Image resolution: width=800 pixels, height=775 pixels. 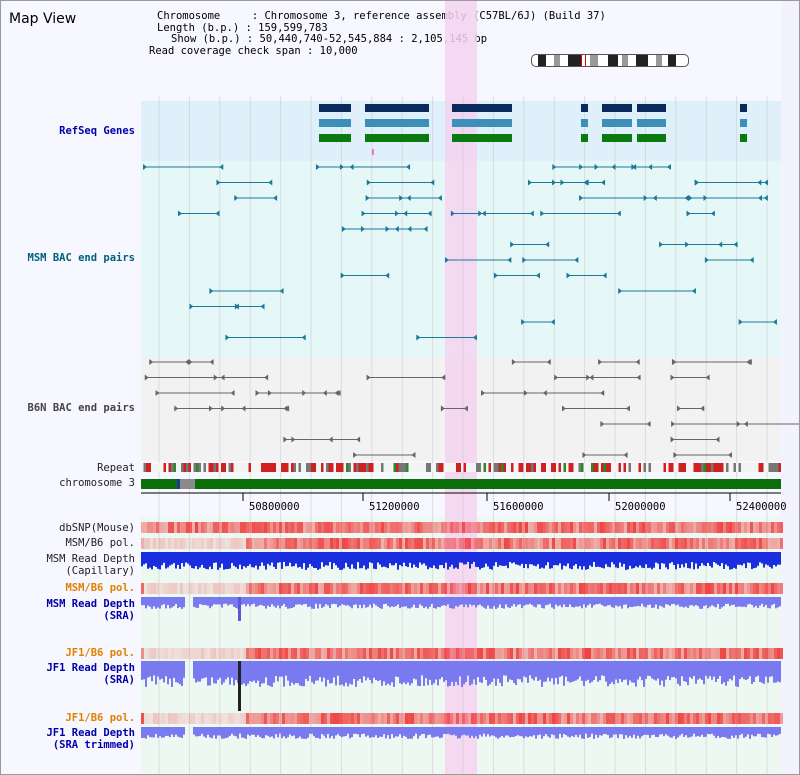 I want to click on chromosome-idiogram, so click(x=610, y=60).